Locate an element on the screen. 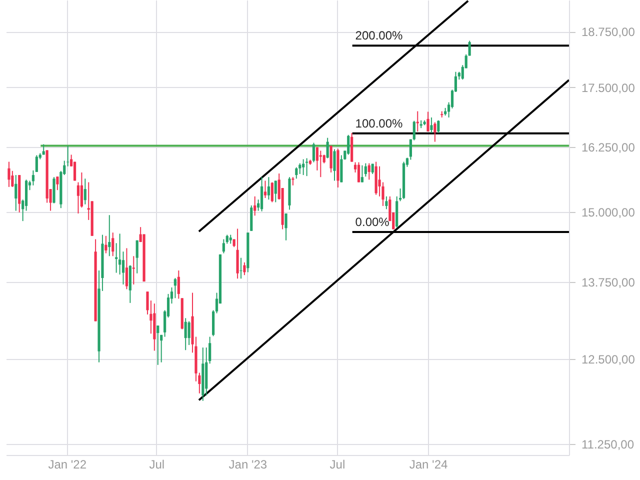  series-label: 0.00% is located at coordinates (372, 222).